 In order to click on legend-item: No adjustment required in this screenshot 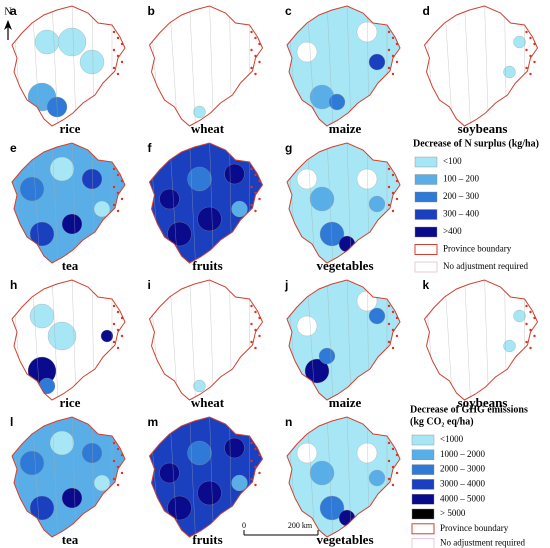, I will do `click(485, 266)`.